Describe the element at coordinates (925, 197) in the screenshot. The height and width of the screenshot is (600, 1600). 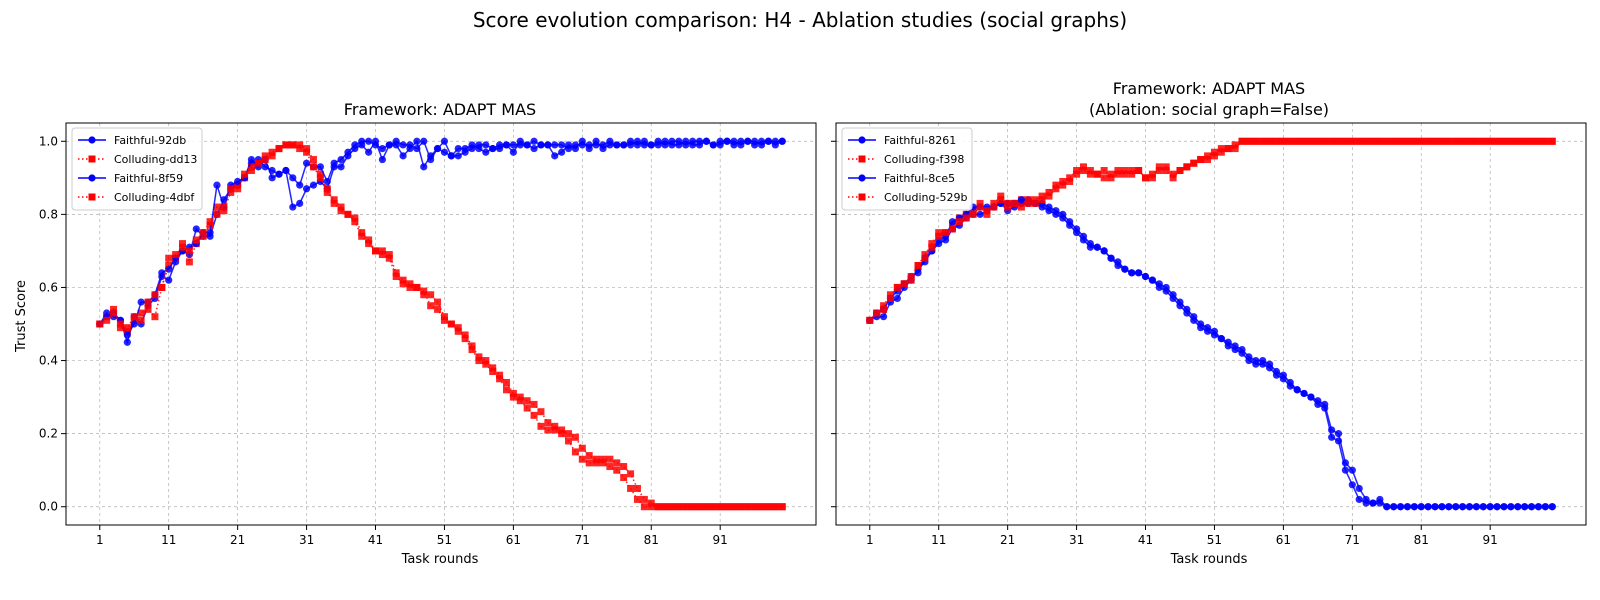
I see `legend-label: Colluding-529b` at that location.